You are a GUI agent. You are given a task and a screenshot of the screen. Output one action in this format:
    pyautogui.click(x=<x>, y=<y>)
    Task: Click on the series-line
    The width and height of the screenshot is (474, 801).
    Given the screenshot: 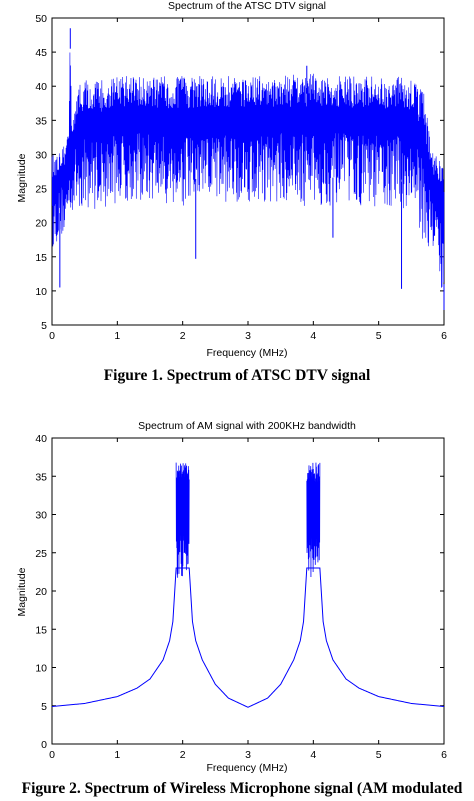 What is the action you would take?
    pyautogui.click(x=248, y=637)
    